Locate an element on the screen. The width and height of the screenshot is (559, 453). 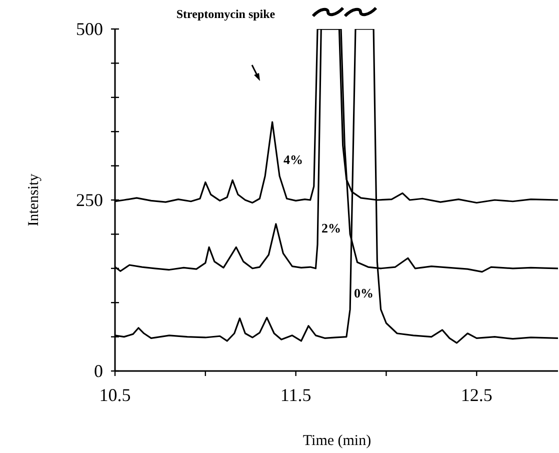
x-tick-label: 12.5 is located at coordinates (476, 395).